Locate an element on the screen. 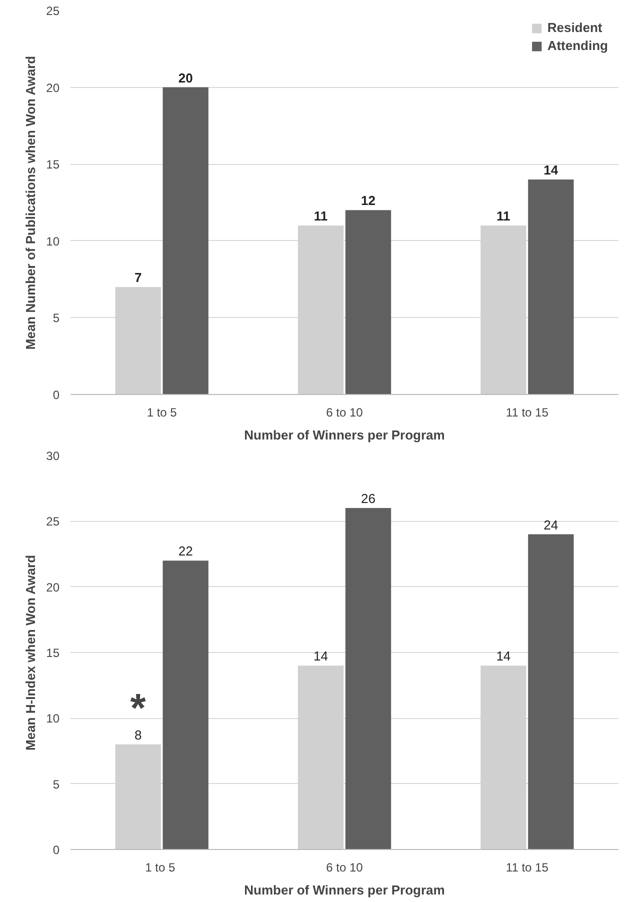  legend-label: Resident is located at coordinates (574, 27).